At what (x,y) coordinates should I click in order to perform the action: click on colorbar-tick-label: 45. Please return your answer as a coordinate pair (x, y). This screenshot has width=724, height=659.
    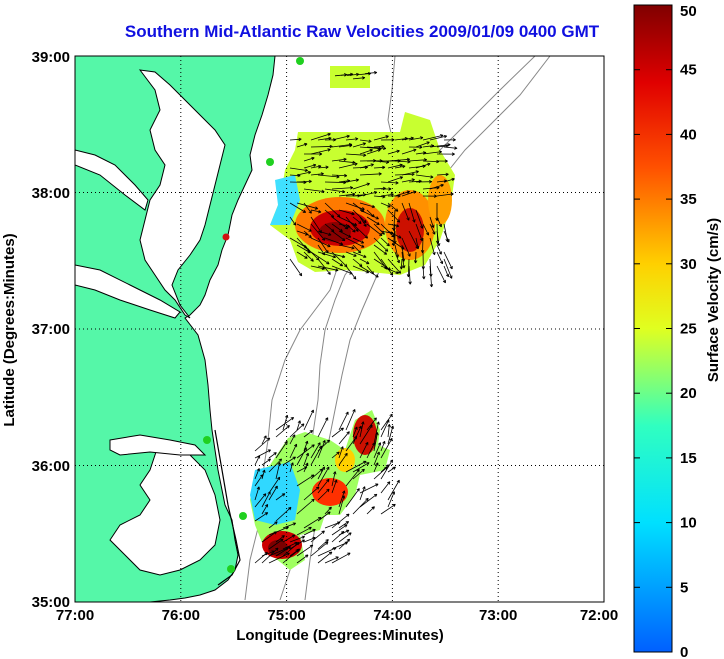
    Looking at the image, I should click on (688, 70).